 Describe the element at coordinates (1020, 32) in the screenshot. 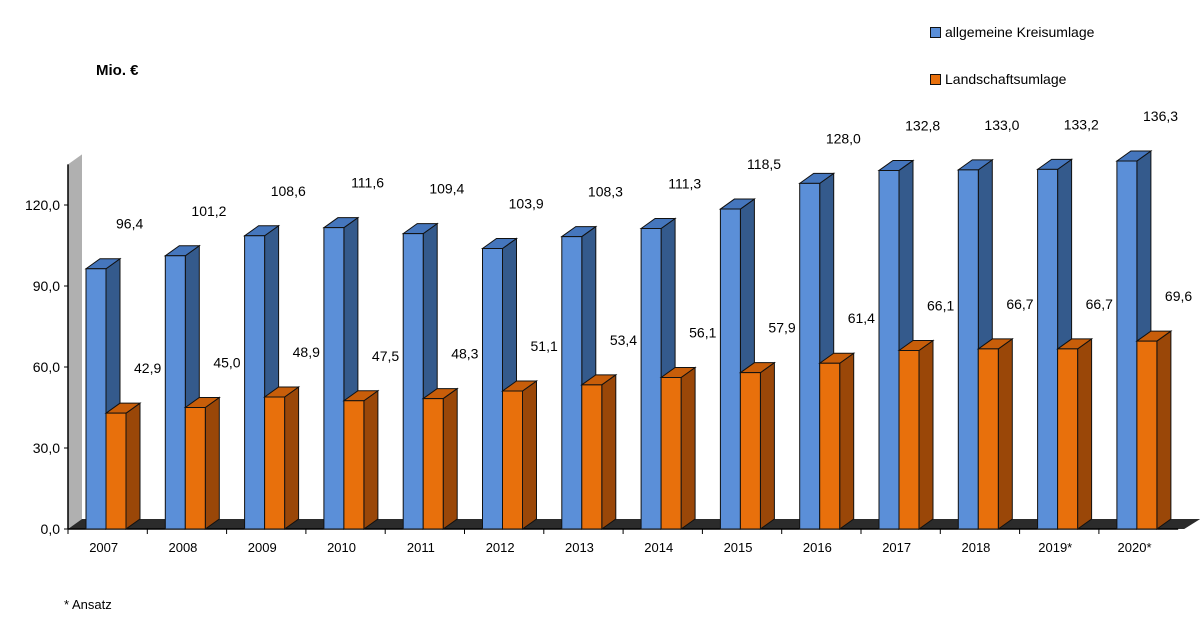

I see `legend-label: allgemeine Kreisumlage` at that location.